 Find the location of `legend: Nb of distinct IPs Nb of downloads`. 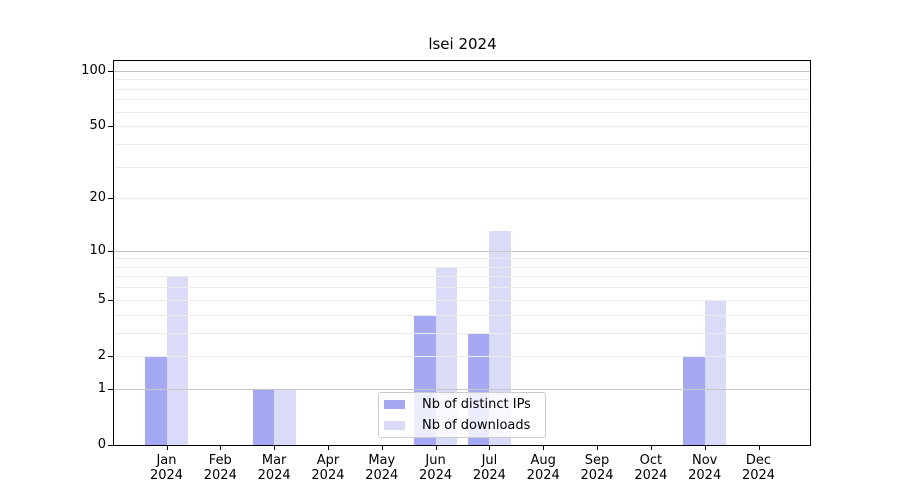

legend: Nb of distinct IPs Nb of downloads is located at coordinates (462, 415).